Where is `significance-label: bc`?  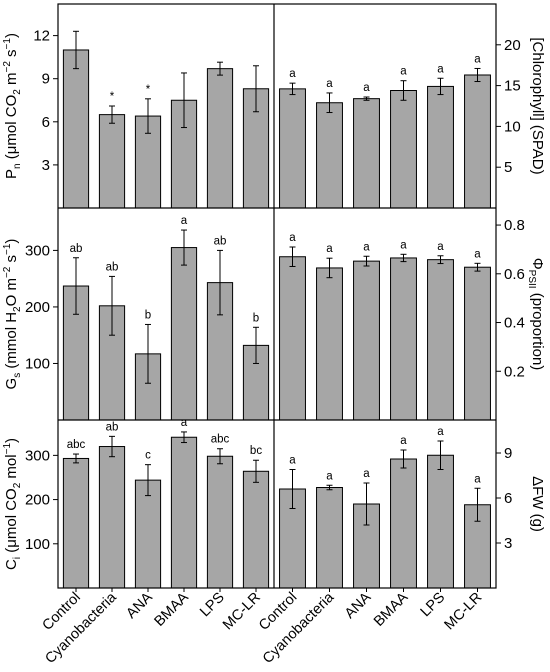 significance-label: bc is located at coordinates (256, 451).